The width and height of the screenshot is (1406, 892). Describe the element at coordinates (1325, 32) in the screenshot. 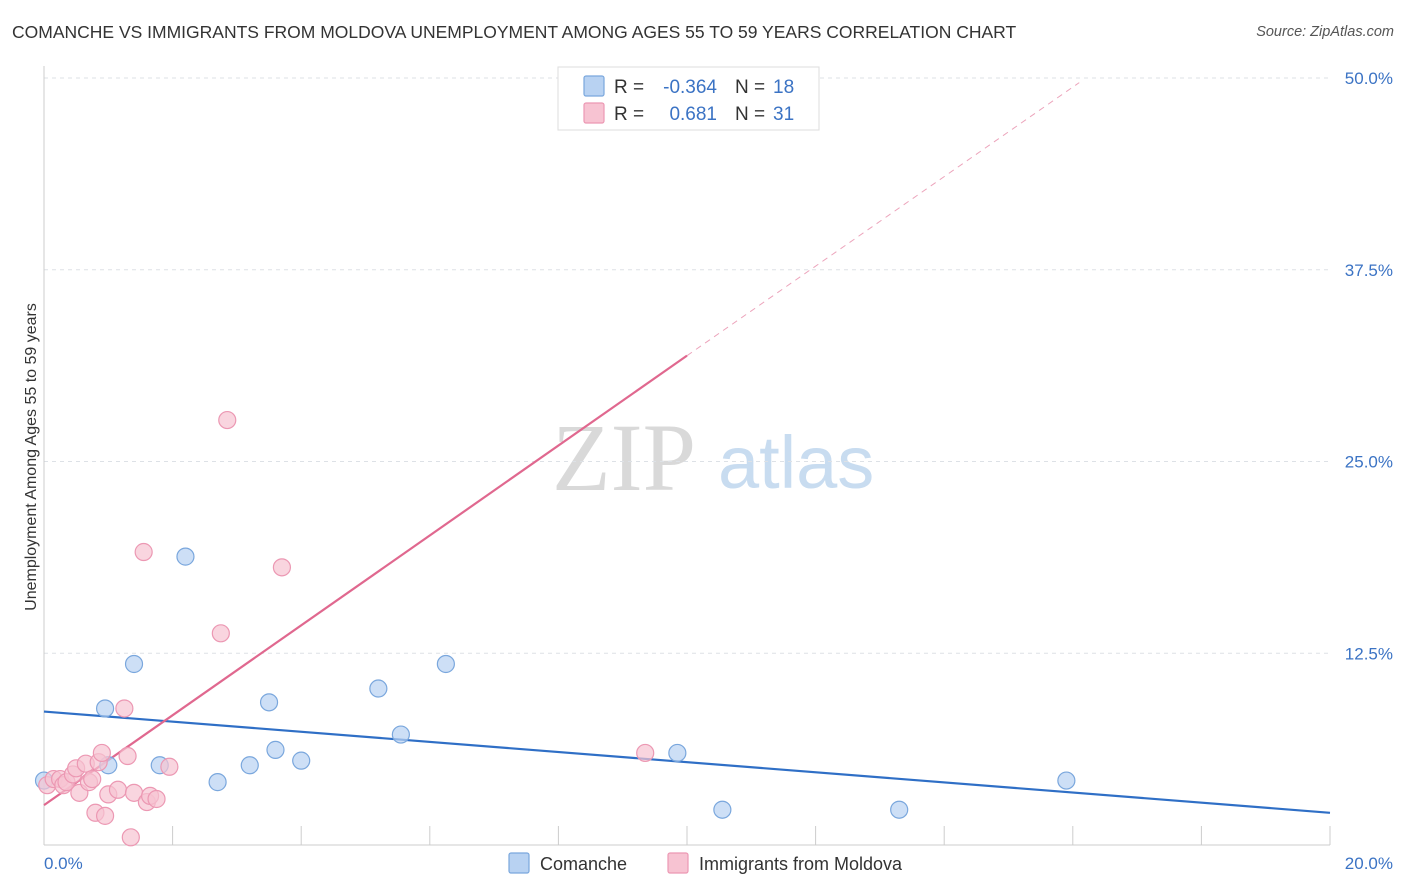

I see `chart-source: Source: ZipAtlas.com` at that location.